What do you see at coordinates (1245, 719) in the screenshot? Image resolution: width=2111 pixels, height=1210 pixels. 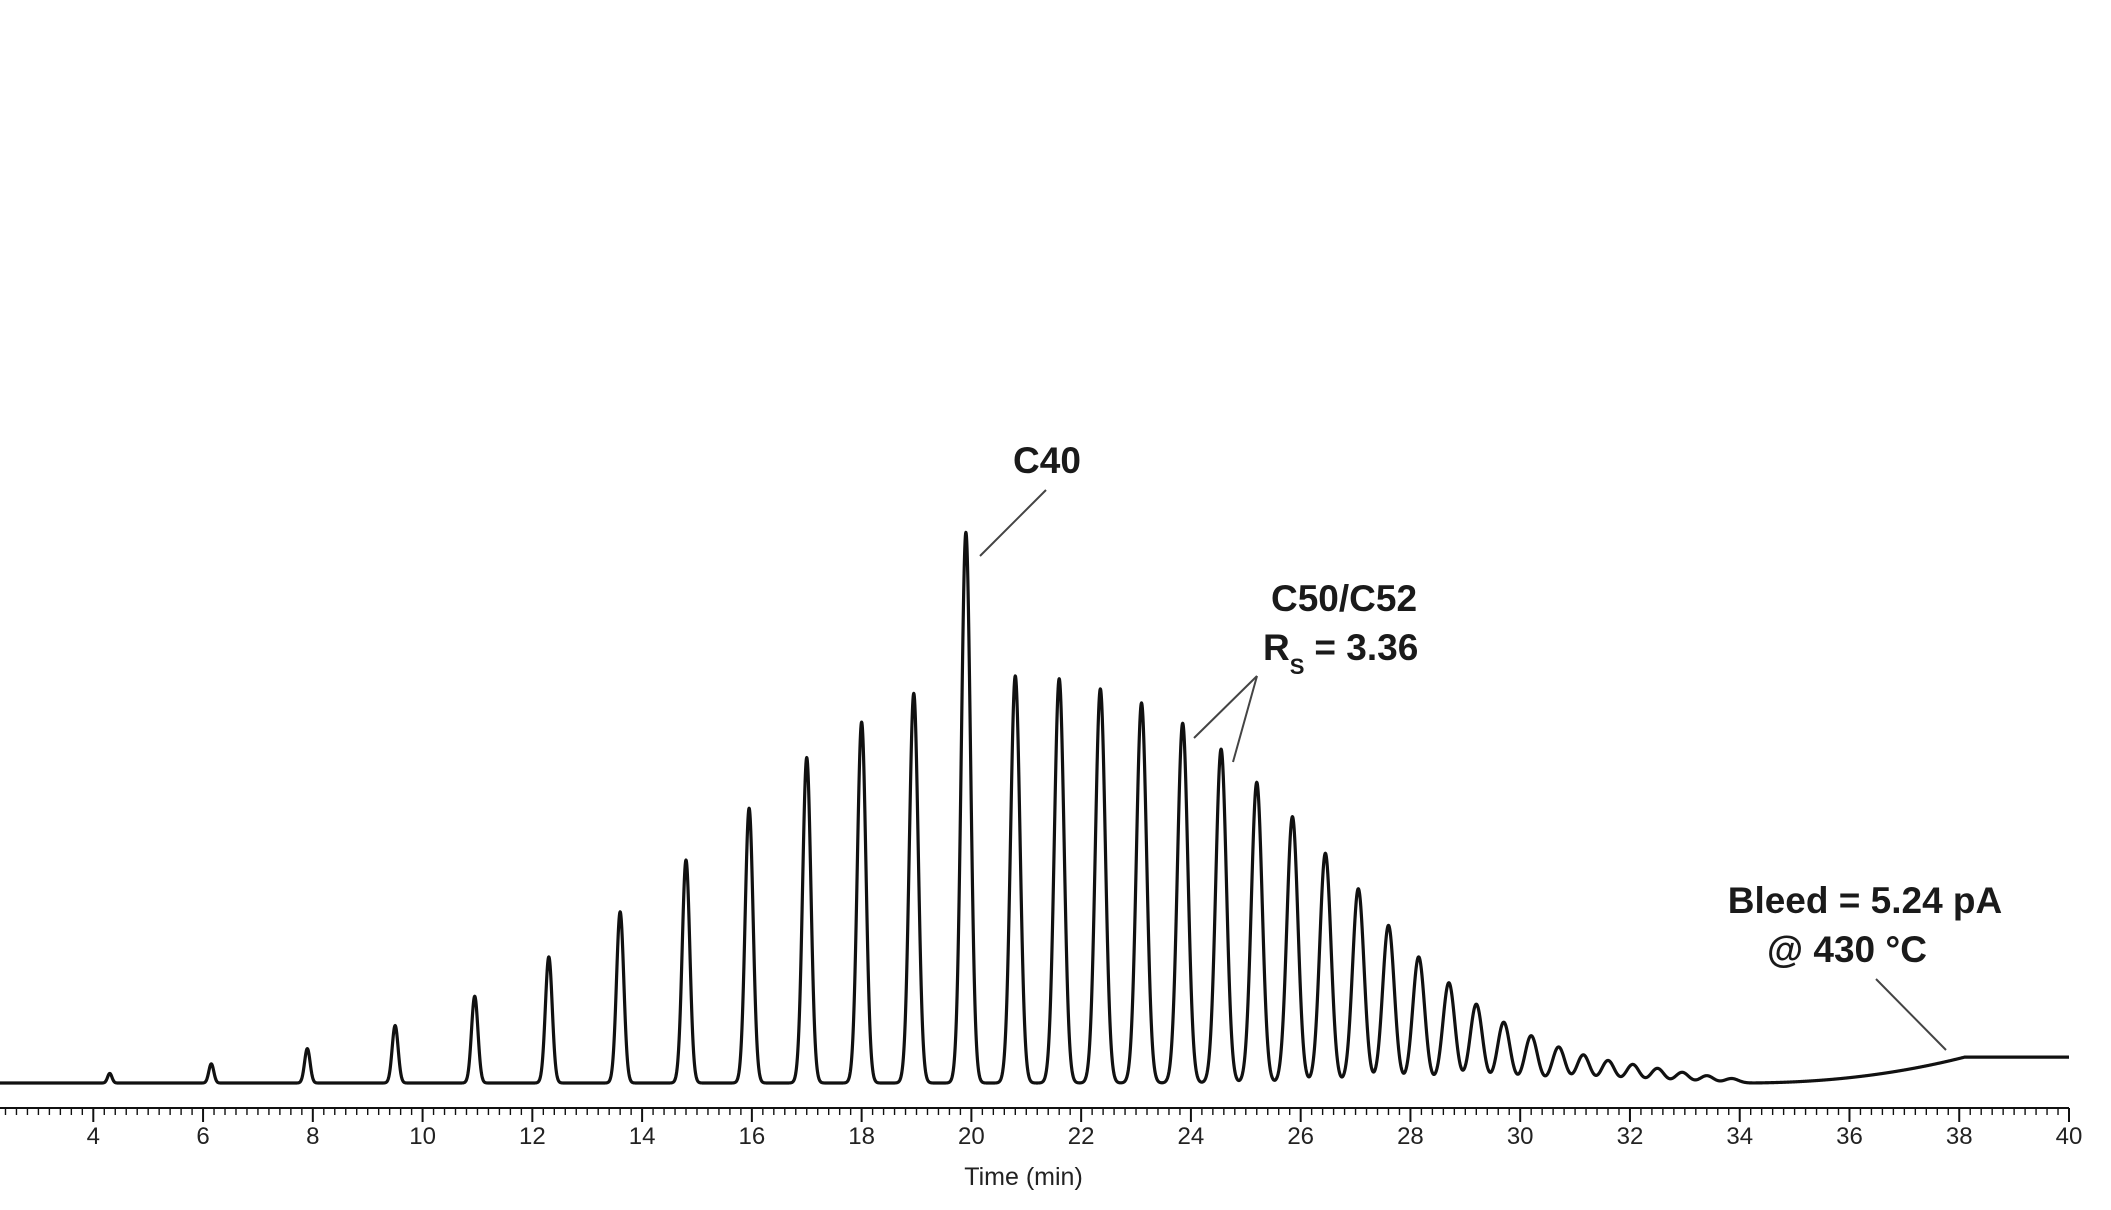 I see `annotation-c52-leader` at bounding box center [1245, 719].